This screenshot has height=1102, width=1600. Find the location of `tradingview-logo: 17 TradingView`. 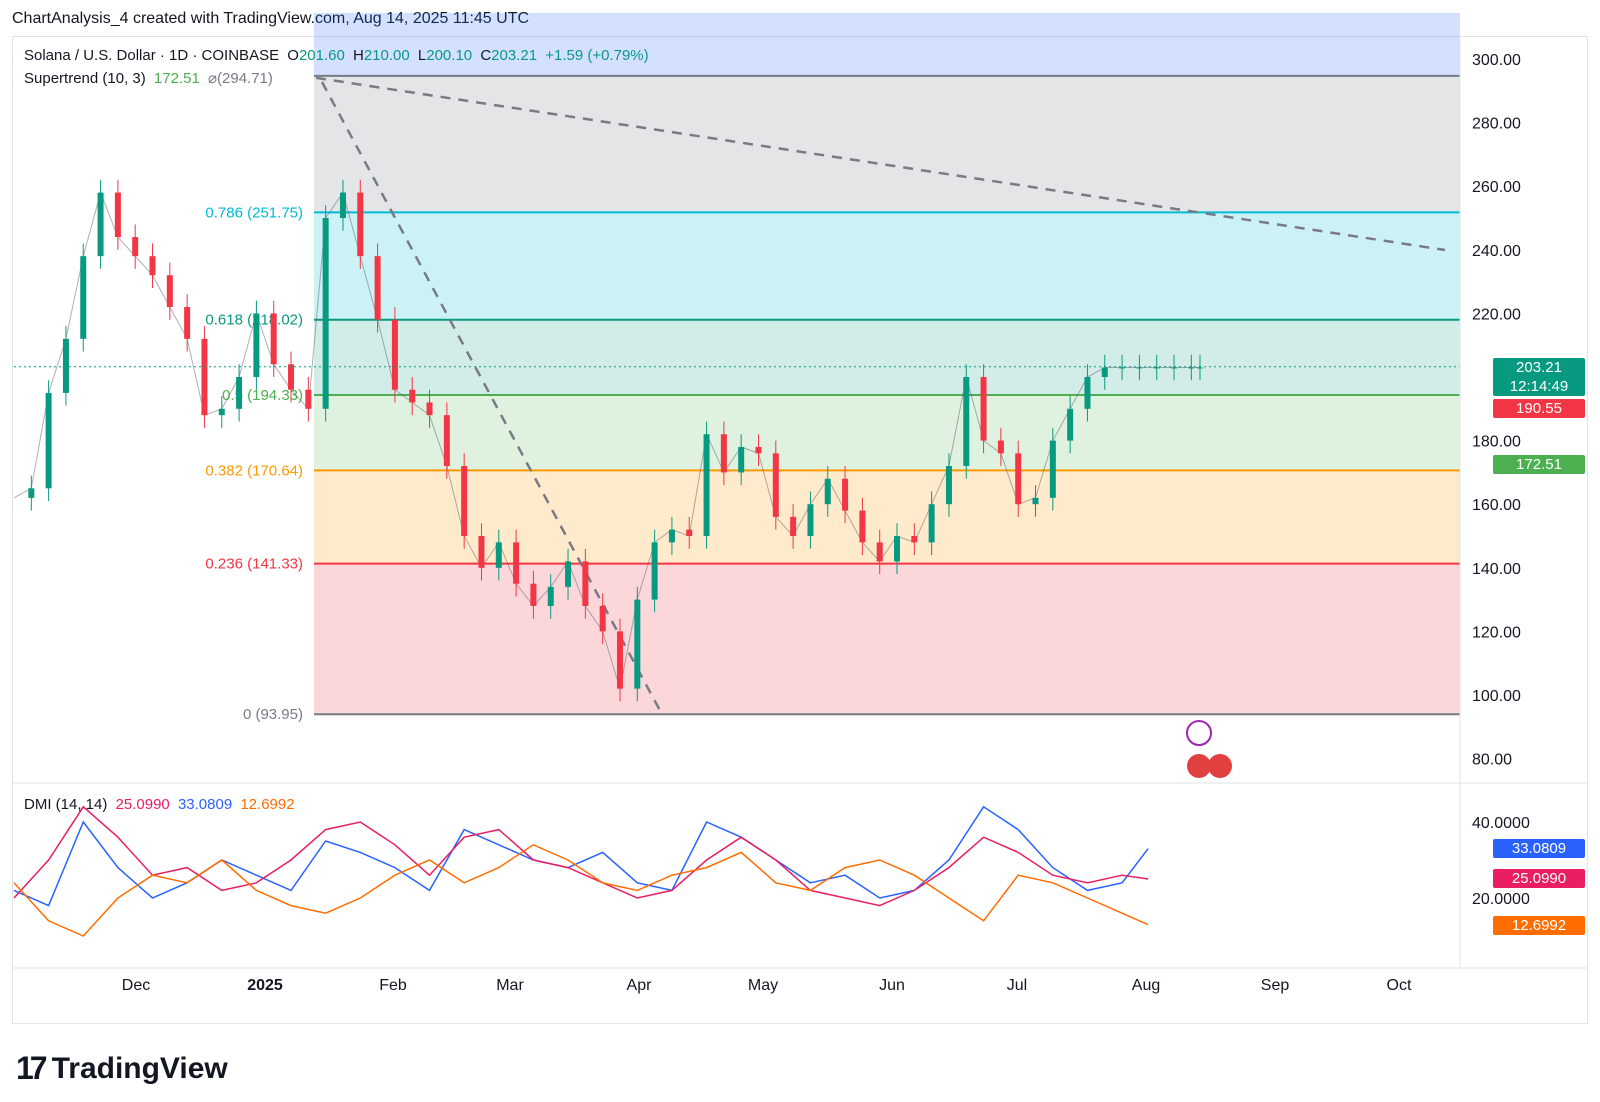

tradingview-logo: 17 TradingView is located at coordinates (122, 1068).